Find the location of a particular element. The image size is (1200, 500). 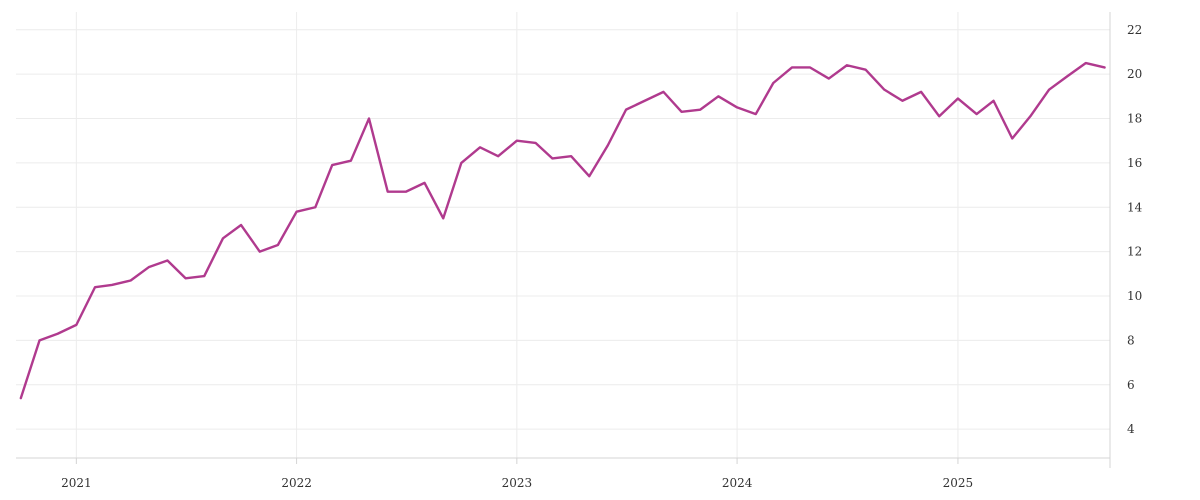

x-tick-label: 2022 is located at coordinates (296, 483).